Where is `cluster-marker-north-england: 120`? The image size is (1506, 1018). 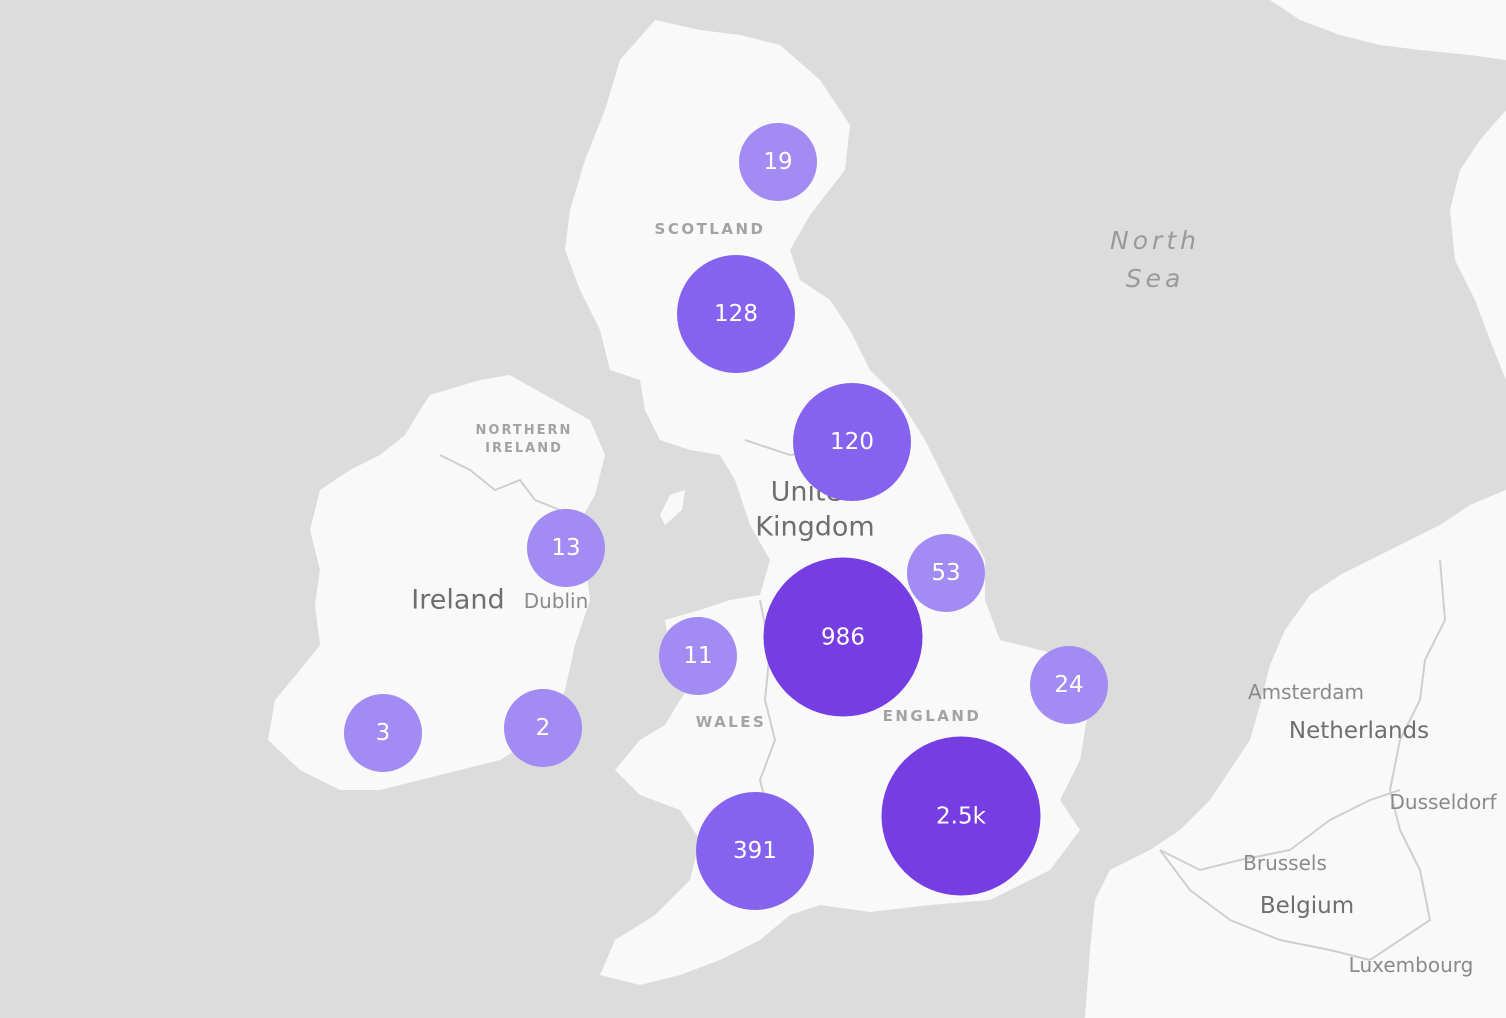 cluster-marker-north-england: 120 is located at coordinates (852, 442).